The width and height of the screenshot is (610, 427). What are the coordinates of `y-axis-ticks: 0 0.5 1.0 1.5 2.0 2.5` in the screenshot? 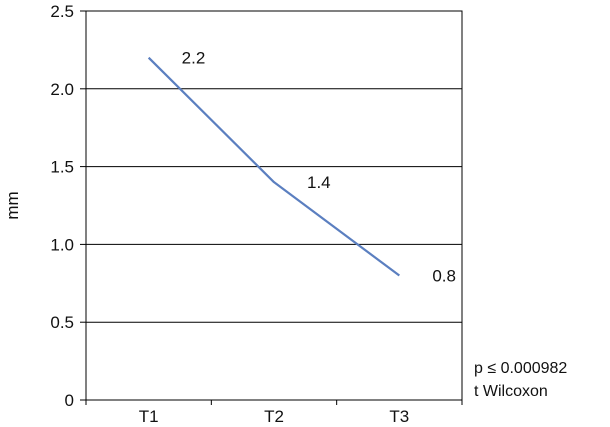 It's located at (68, 206).